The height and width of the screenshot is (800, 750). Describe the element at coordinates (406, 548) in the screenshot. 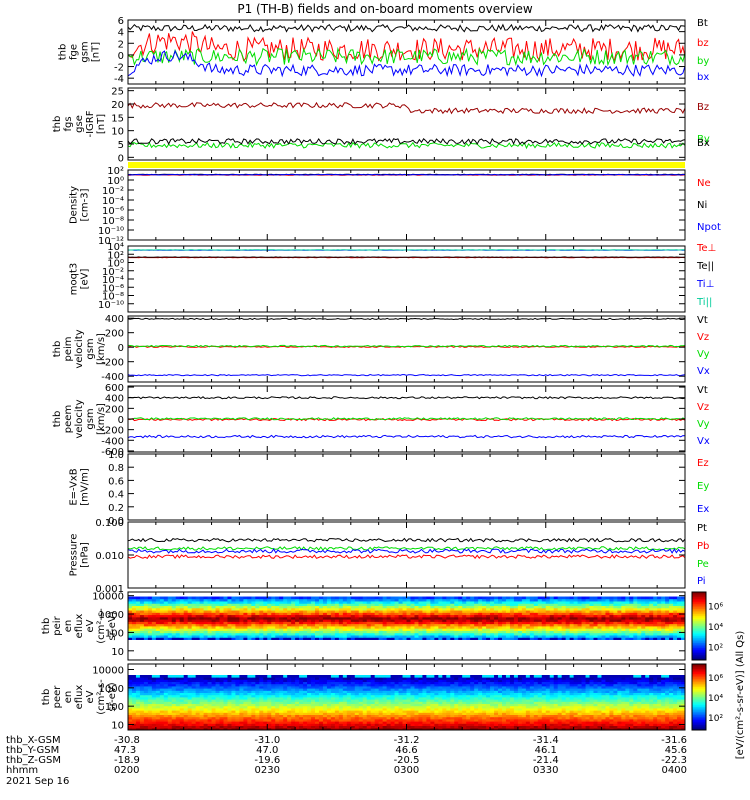

I see `series-line-Pe` at that location.